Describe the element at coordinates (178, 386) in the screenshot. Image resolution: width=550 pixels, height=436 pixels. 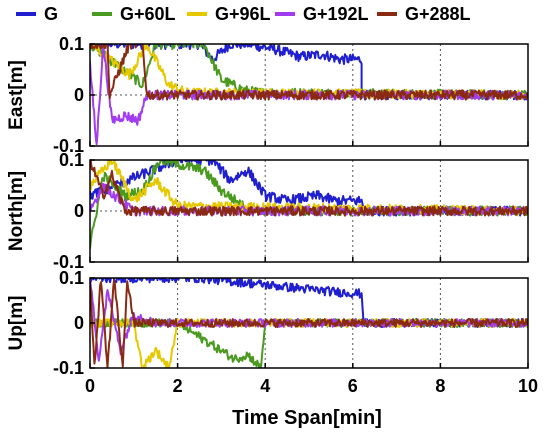
I see `x-tick-label: 2` at that location.